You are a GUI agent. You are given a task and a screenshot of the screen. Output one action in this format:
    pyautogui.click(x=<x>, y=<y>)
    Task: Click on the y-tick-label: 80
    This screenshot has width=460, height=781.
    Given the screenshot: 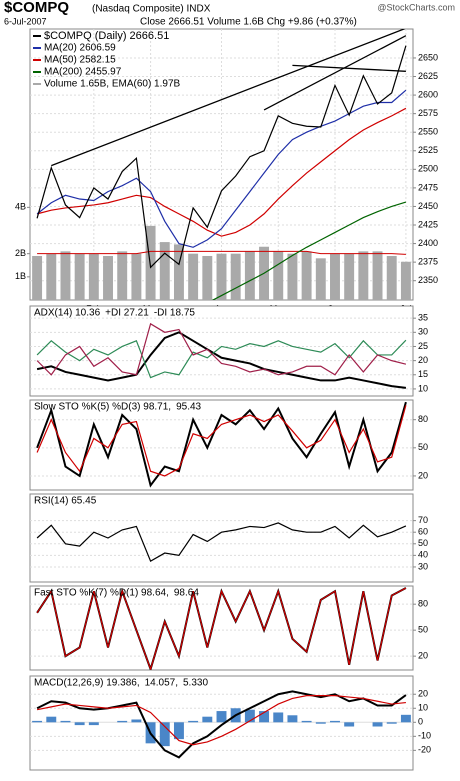 What is the action you would take?
    pyautogui.click(x=423, y=604)
    